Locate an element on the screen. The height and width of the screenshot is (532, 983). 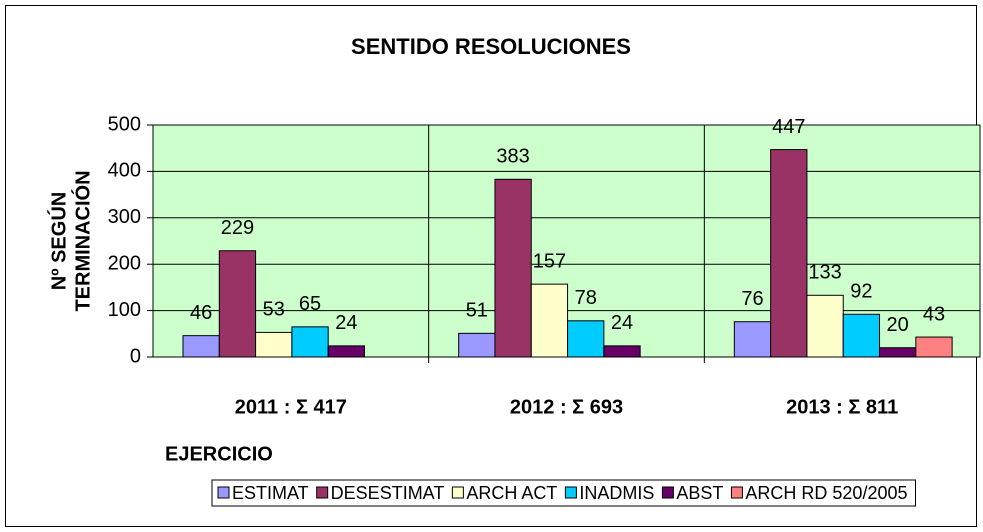
legend-label: ABST is located at coordinates (699, 493).